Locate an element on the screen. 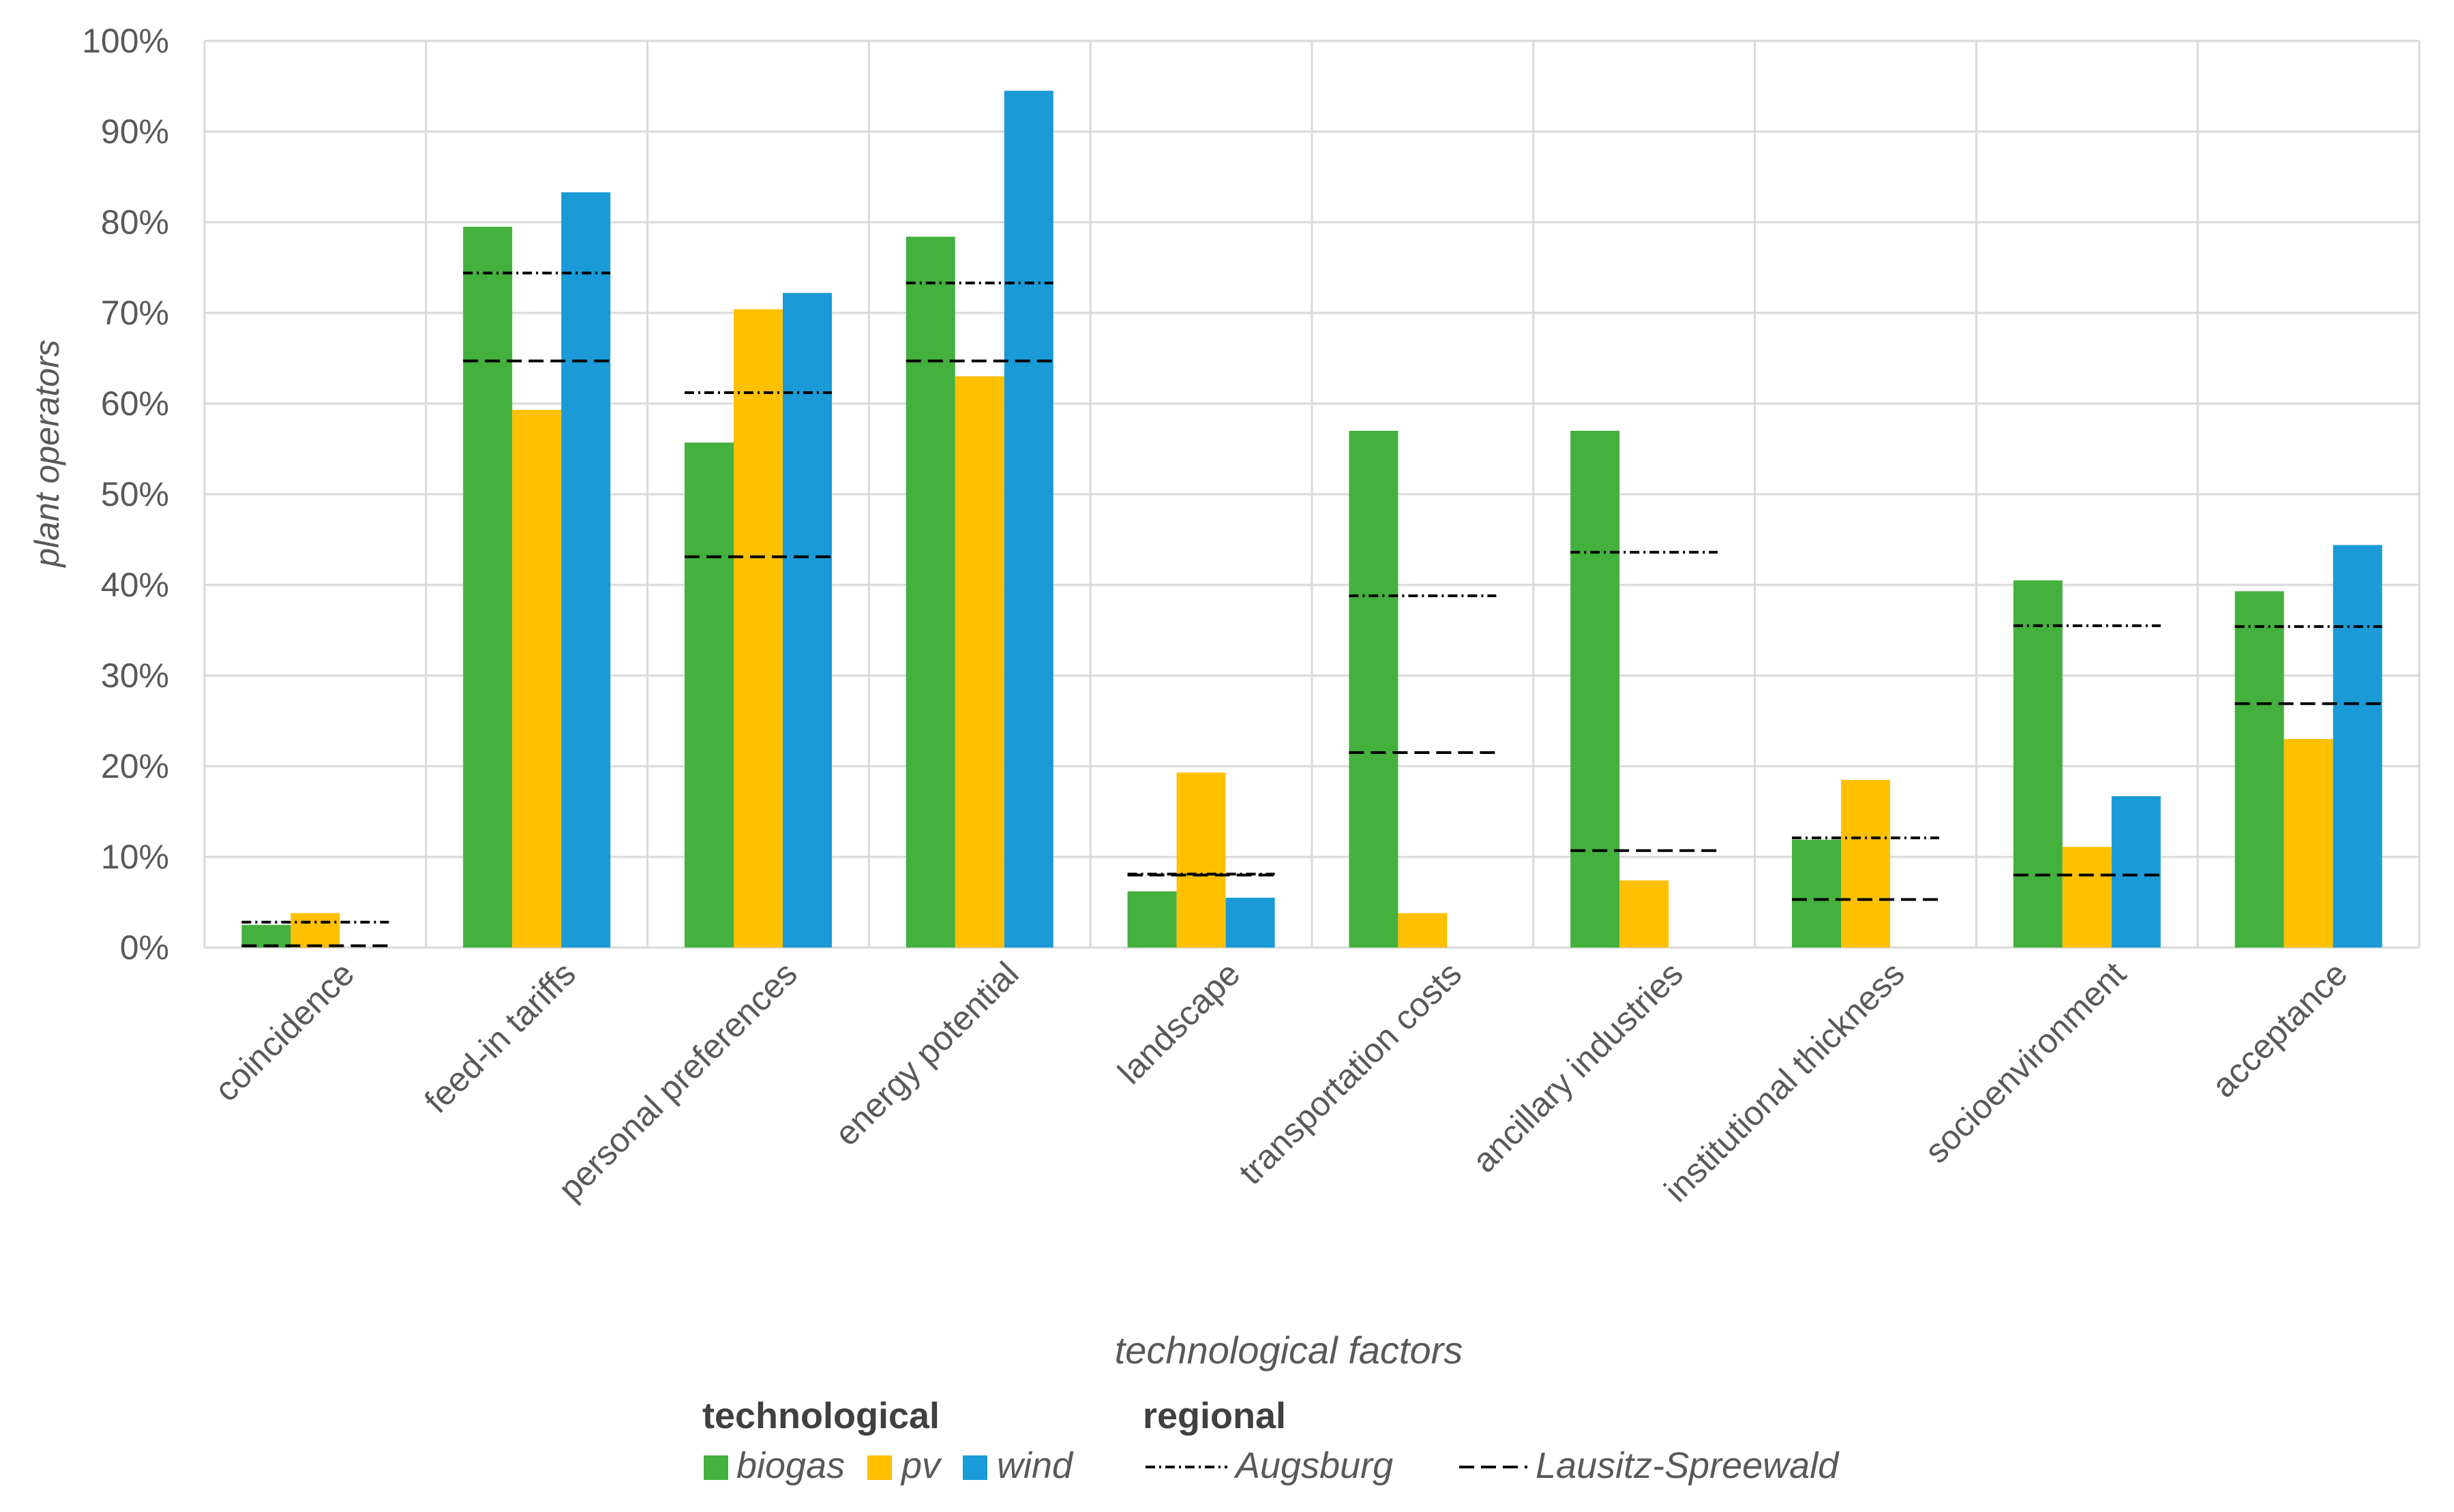 This screenshot has width=2454, height=1512. x-tick-label: personal preferences is located at coordinates (678, 1081).